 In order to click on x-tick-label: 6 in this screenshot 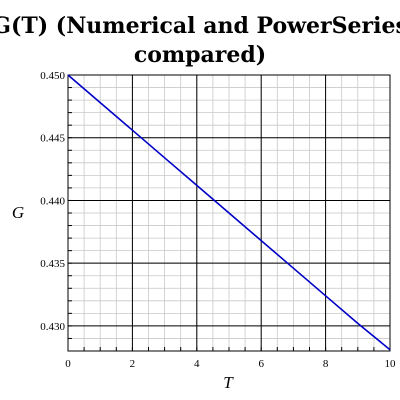, I will do `click(261, 364)`.